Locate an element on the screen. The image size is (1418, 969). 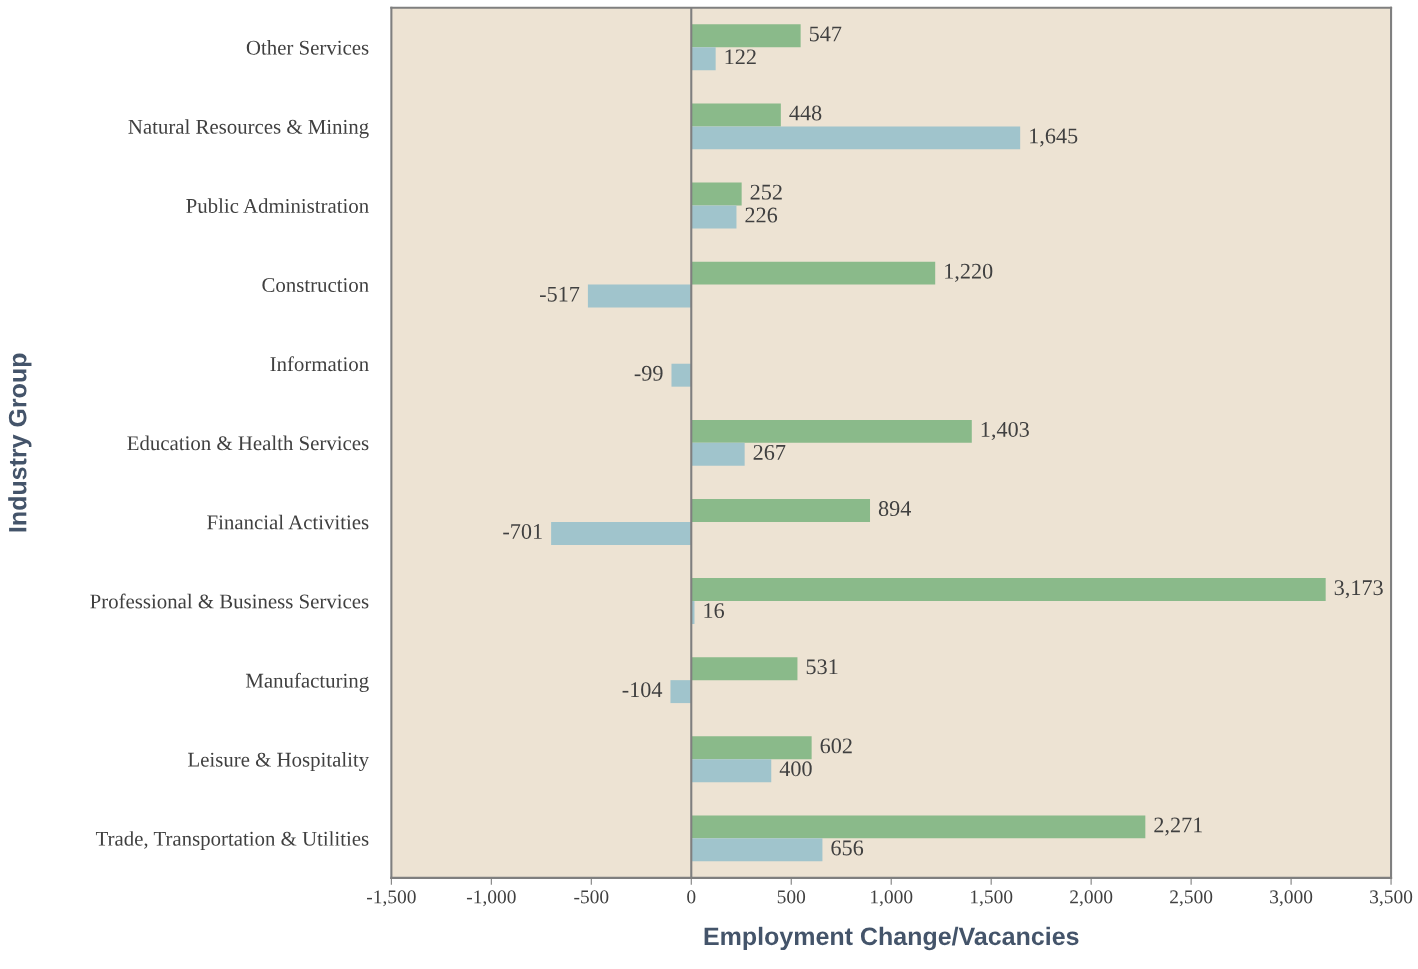
data-label: 448 is located at coordinates (805, 113).